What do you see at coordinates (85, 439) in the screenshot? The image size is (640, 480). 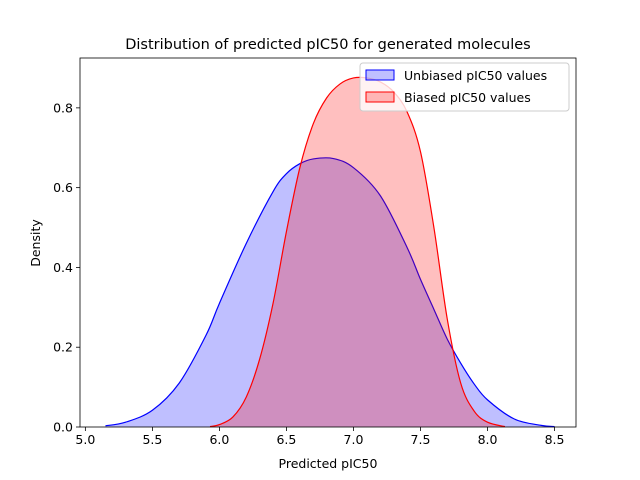 I see `x-tick-label: 5.0` at bounding box center [85, 439].